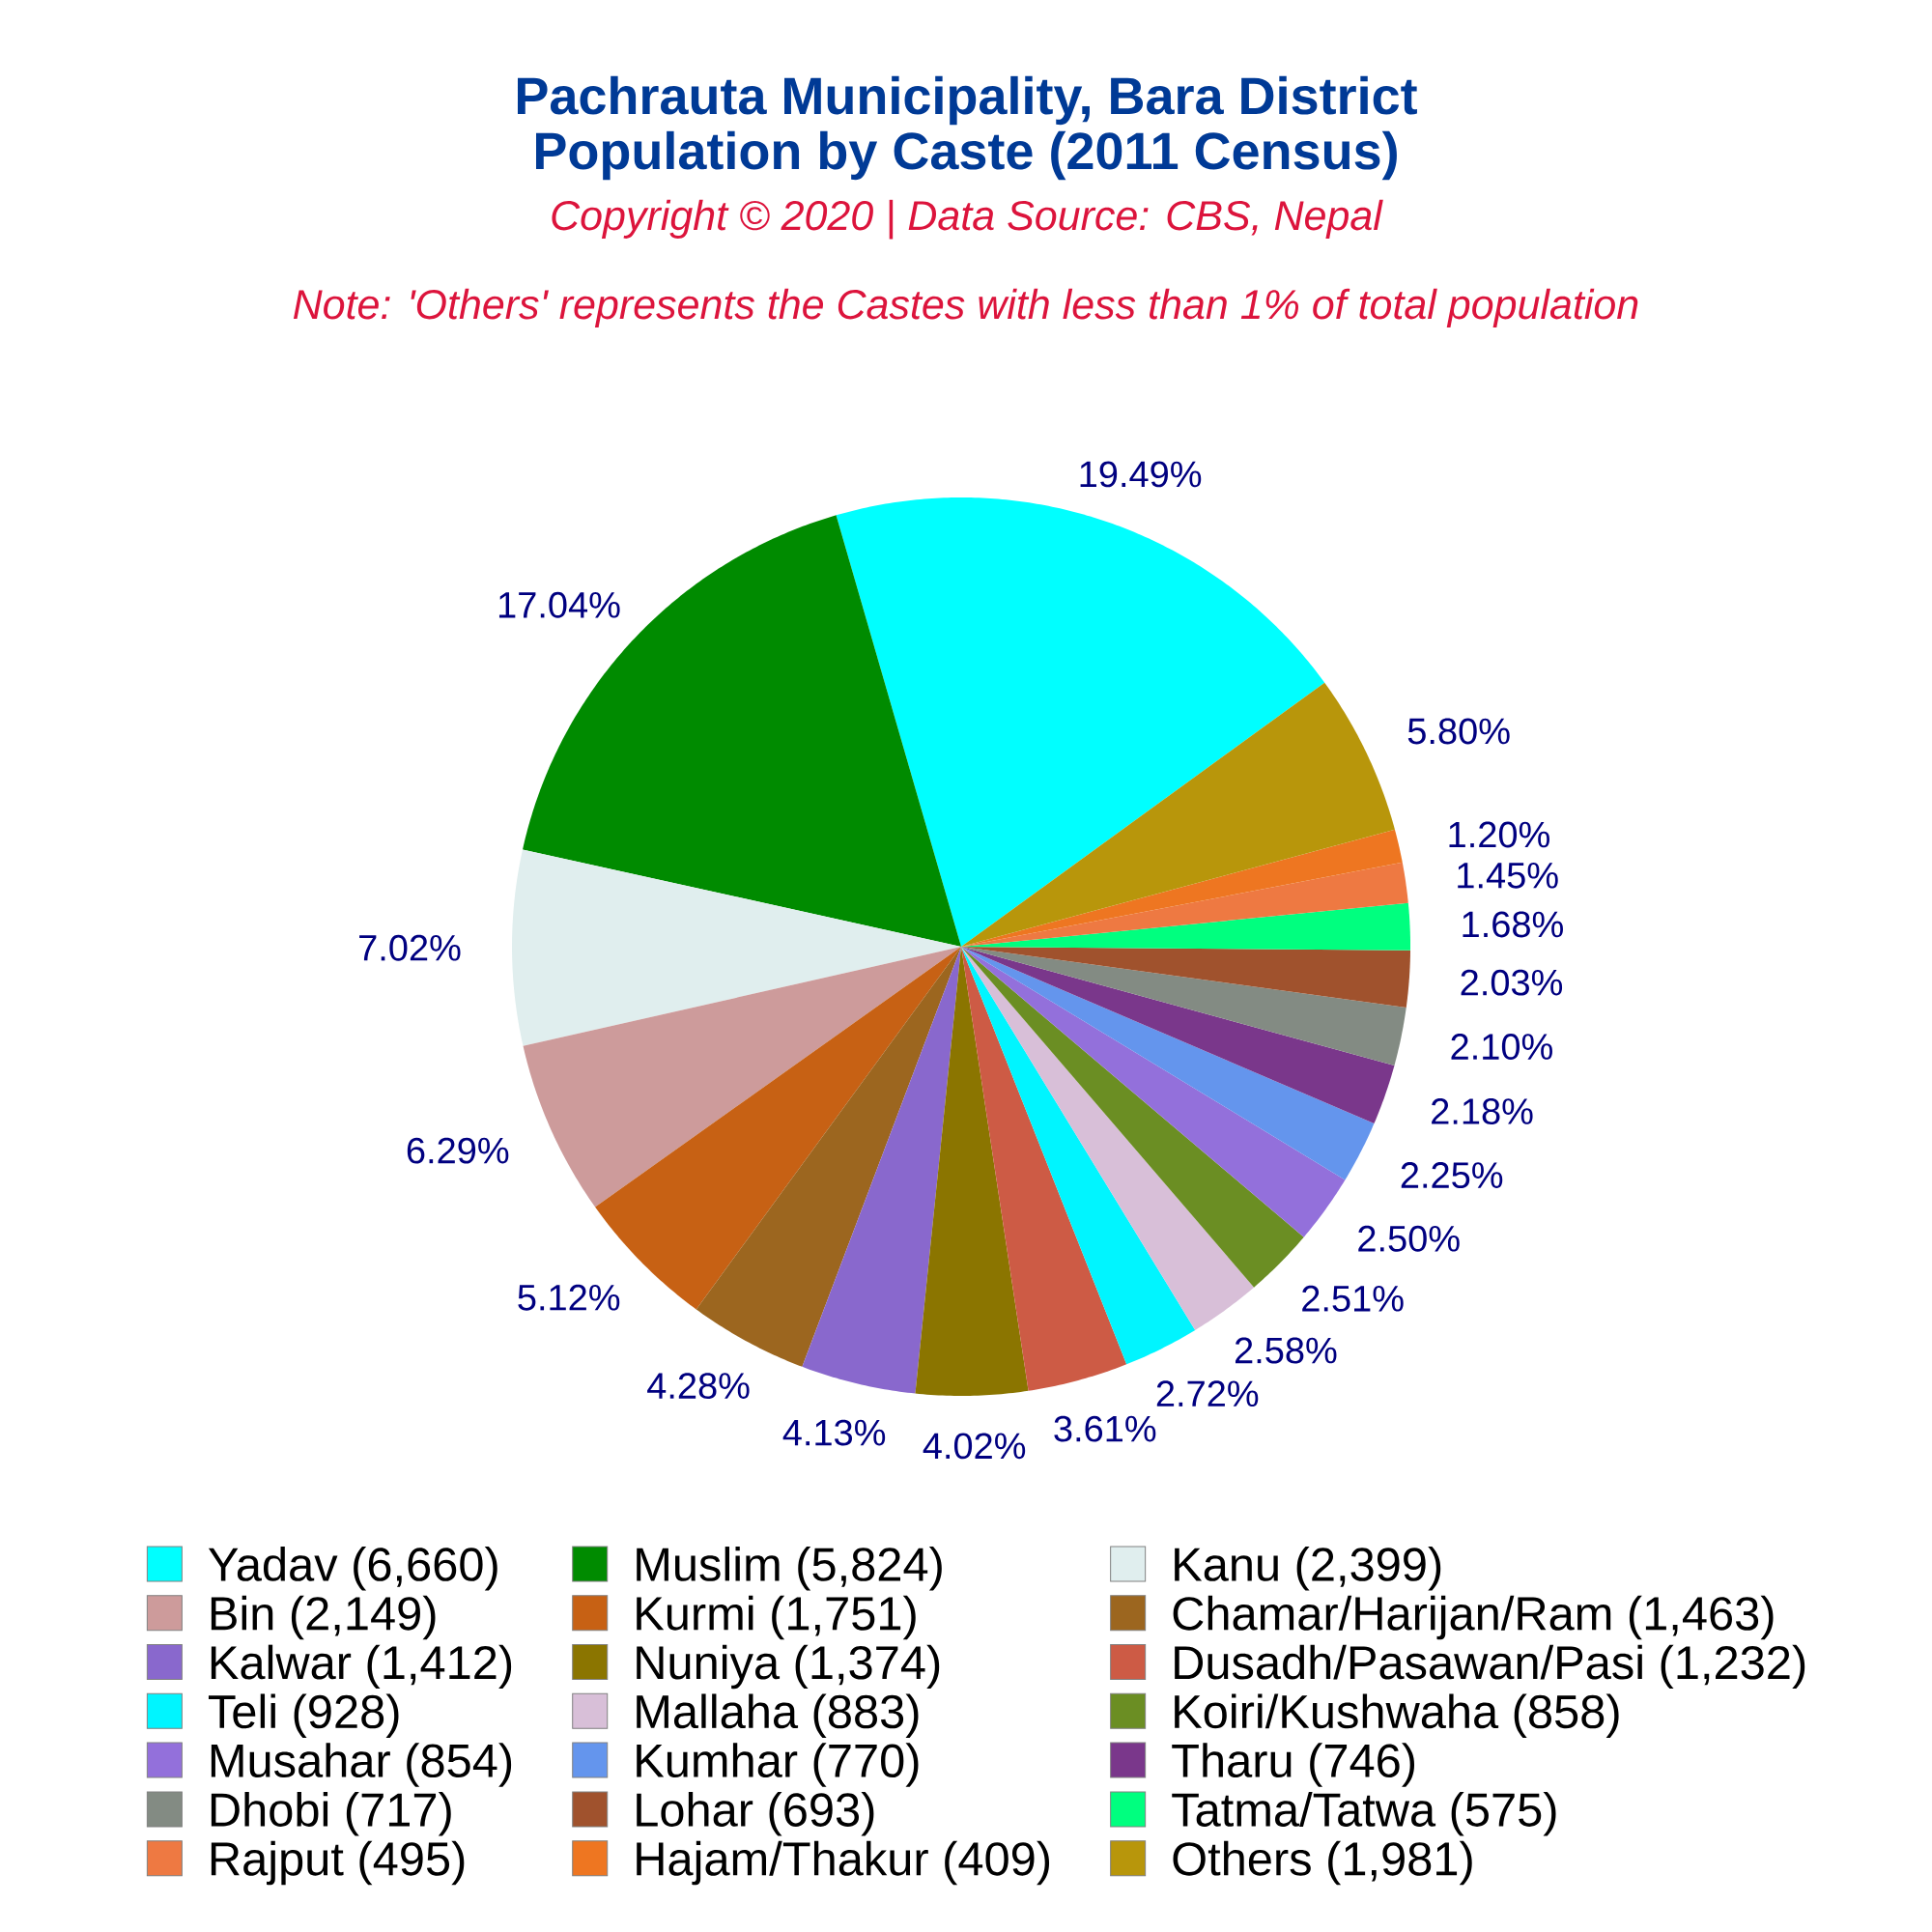 The height and width of the screenshot is (1932, 1932). I want to click on data-label: 4.28%, so click(698, 1386).